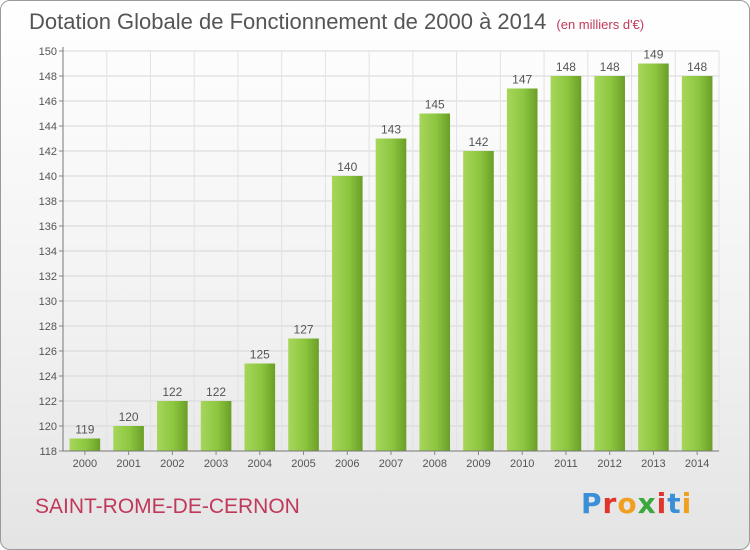  Describe the element at coordinates (391, 464) in the screenshot. I see `x-tick-label: 2007` at that location.